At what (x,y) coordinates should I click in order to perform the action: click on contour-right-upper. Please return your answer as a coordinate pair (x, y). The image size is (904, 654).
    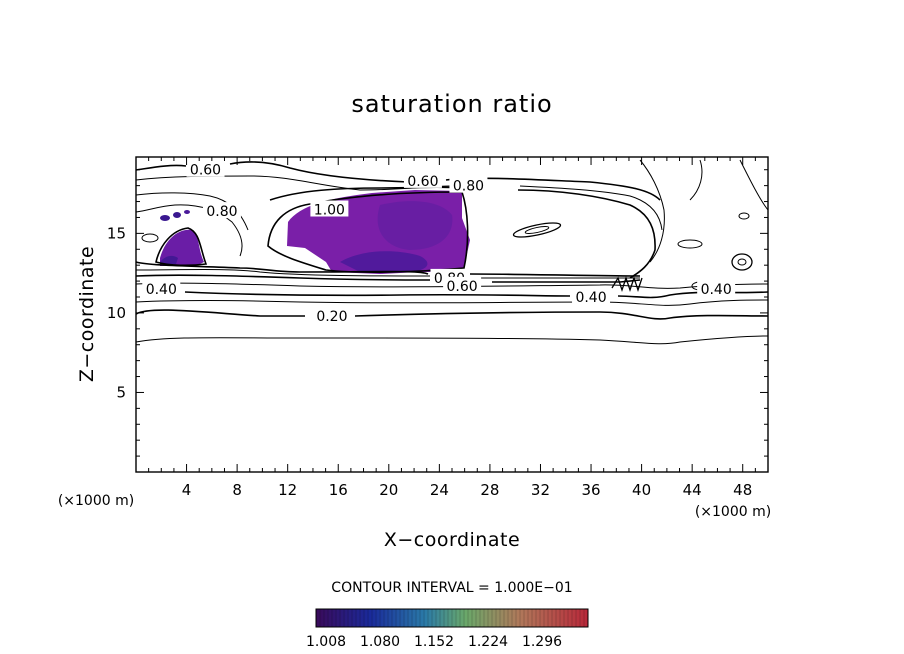
    Looking at the image, I should click on (704, 211).